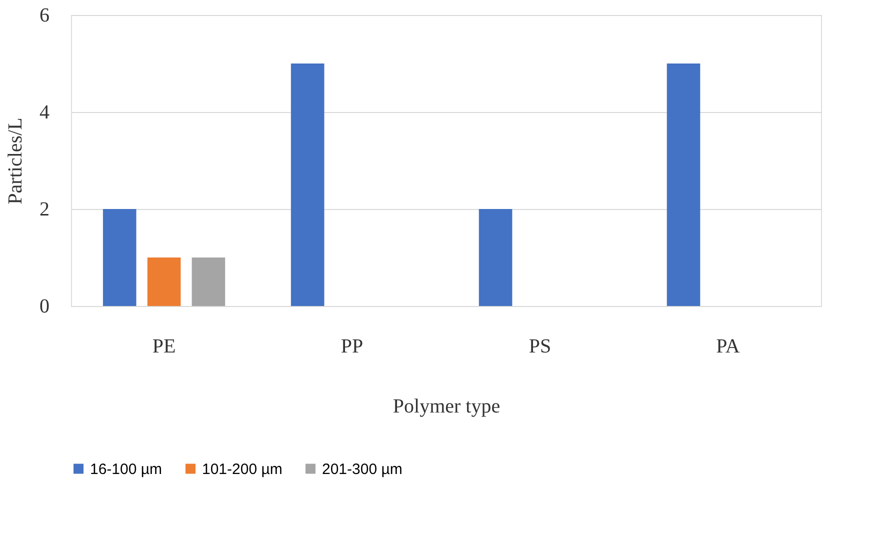 The width and height of the screenshot is (885, 534). I want to click on legend-label: 16-100 µm, so click(126, 469).